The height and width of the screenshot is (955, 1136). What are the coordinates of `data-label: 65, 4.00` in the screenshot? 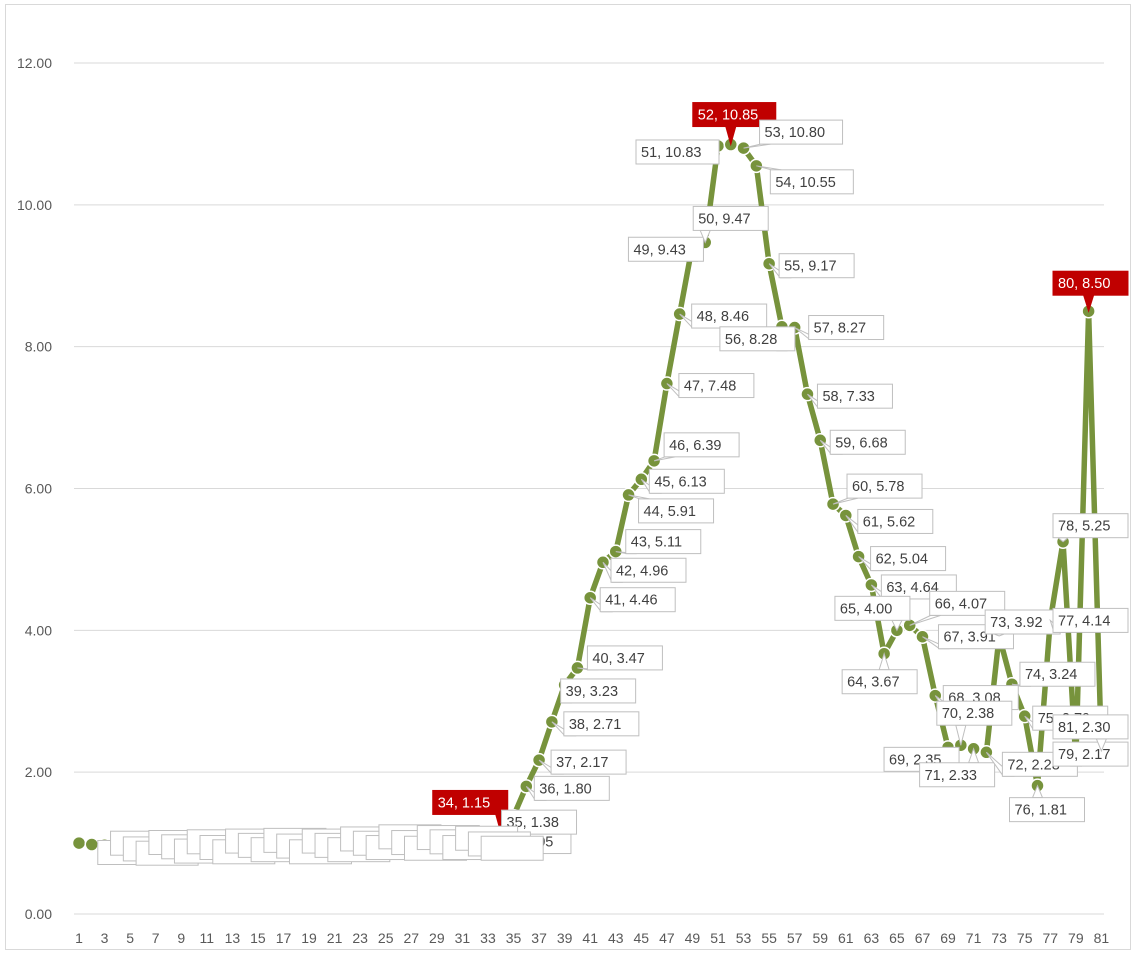 It's located at (872, 613).